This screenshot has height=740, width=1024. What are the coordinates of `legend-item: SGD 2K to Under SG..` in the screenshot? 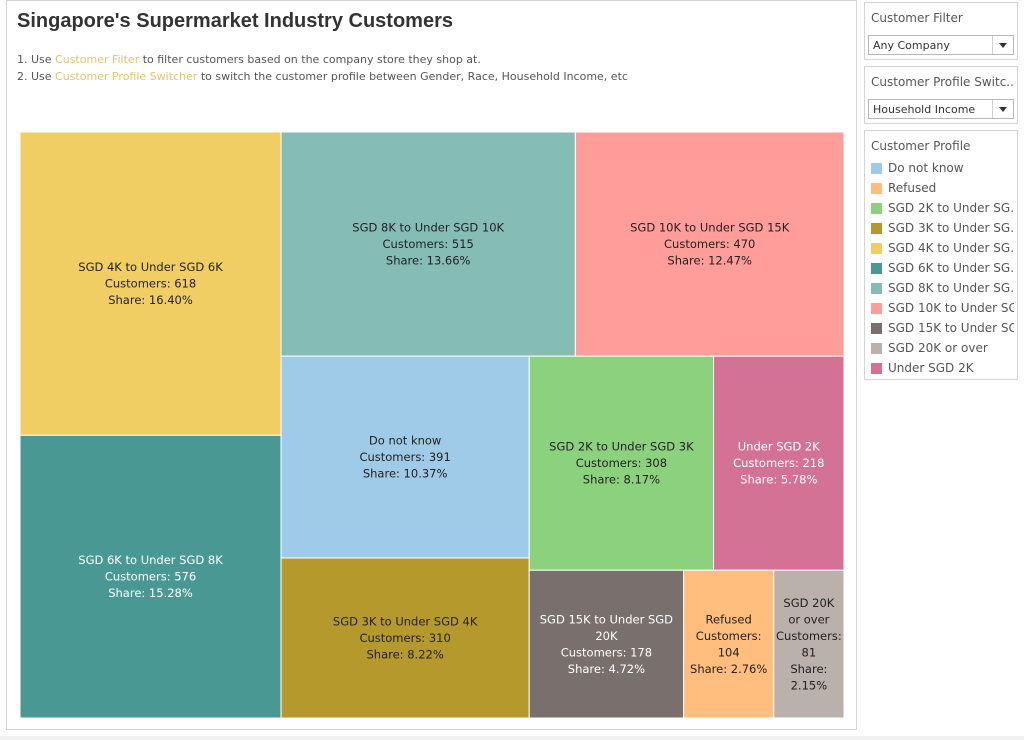 It's located at (944, 209).